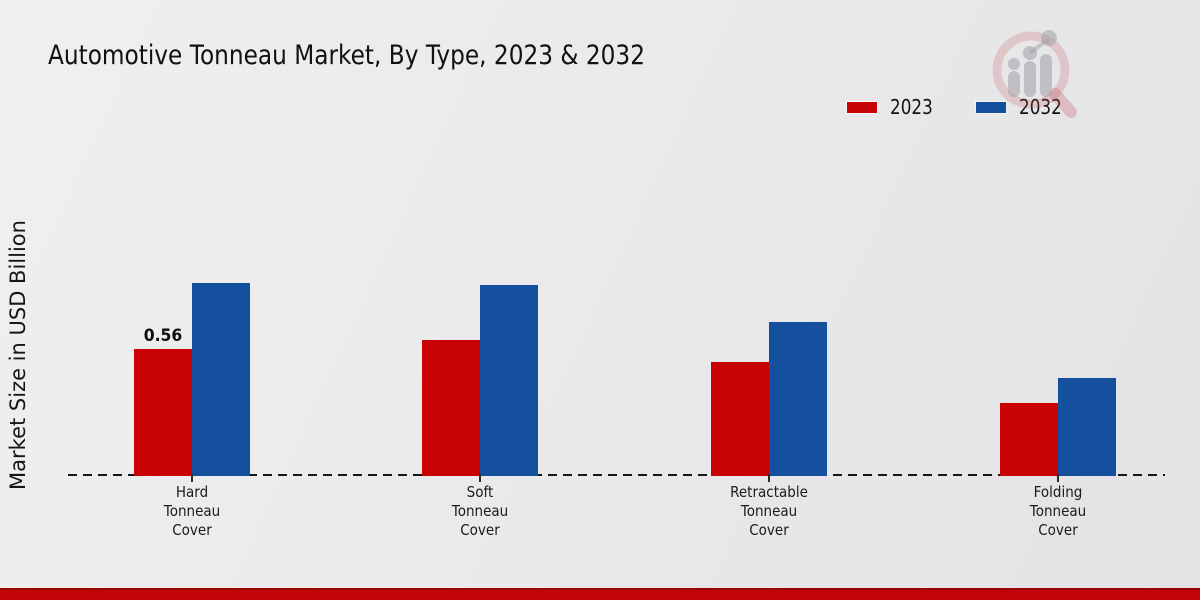  I want to click on bar-2023-retractable-tonneau-cover, so click(740, 419).